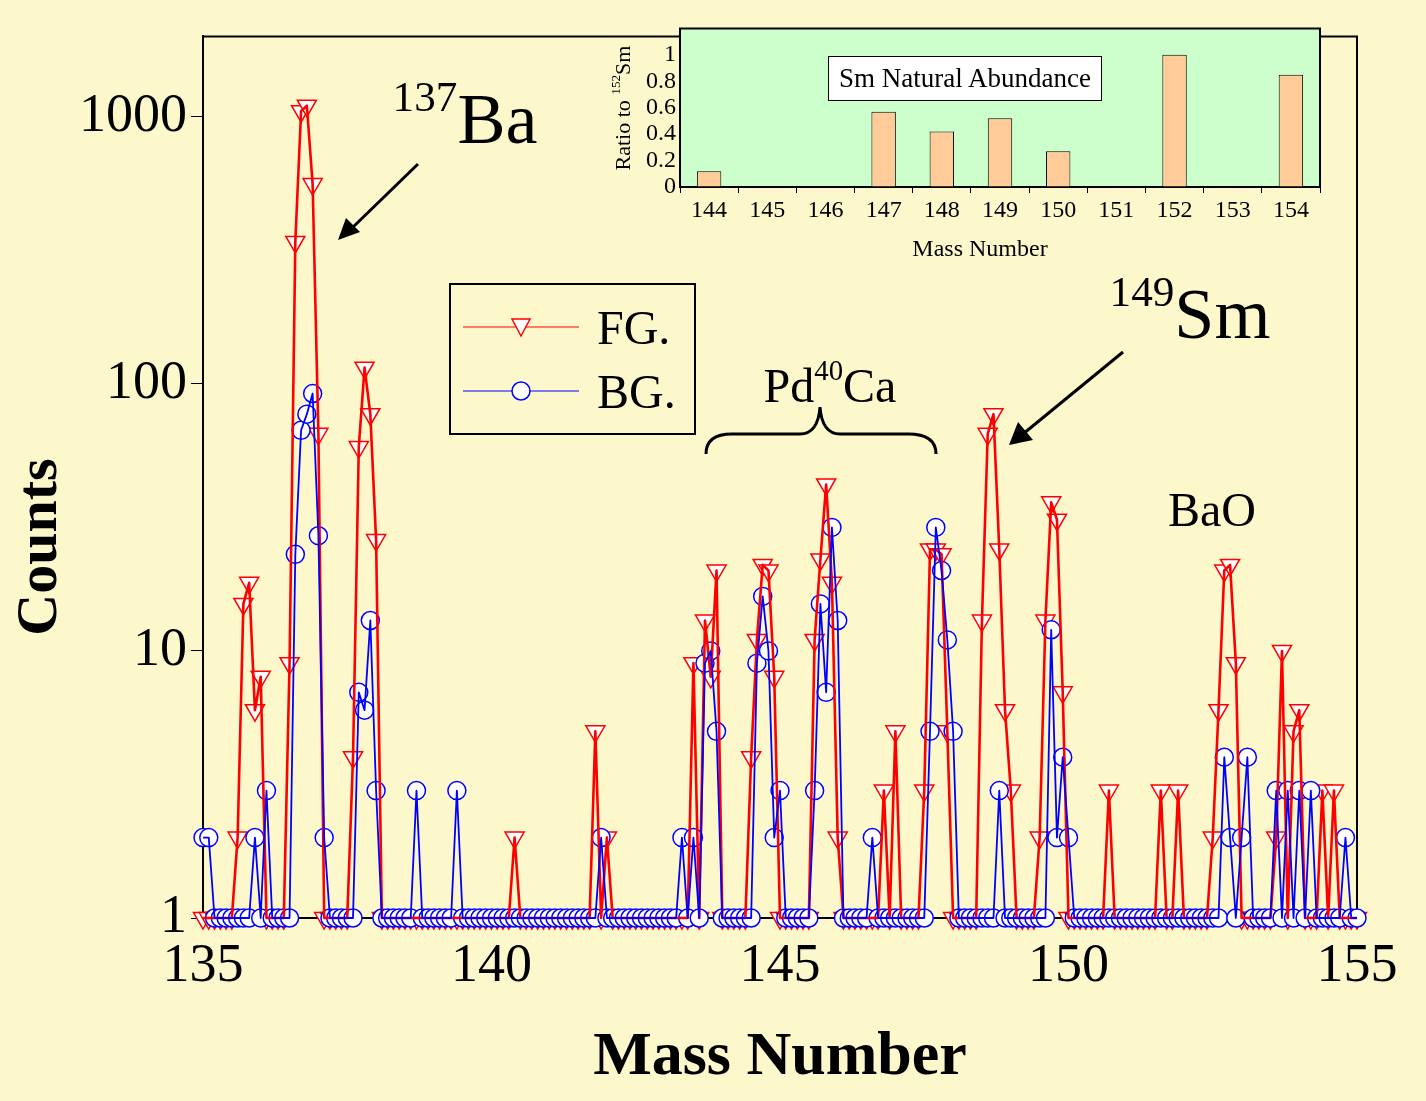 Image resolution: width=1426 pixels, height=1101 pixels. What do you see at coordinates (883, 208) in the screenshot?
I see `x-tick-label: 147` at bounding box center [883, 208].